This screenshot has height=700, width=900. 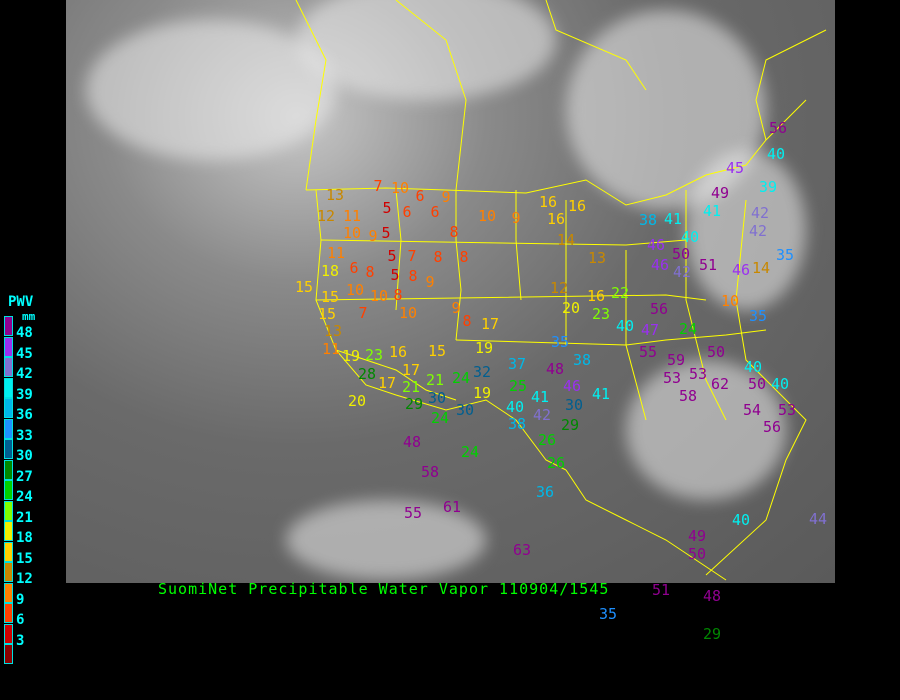 What do you see at coordinates (24, 476) in the screenshot?
I see `legend-tick: 27` at bounding box center [24, 476].